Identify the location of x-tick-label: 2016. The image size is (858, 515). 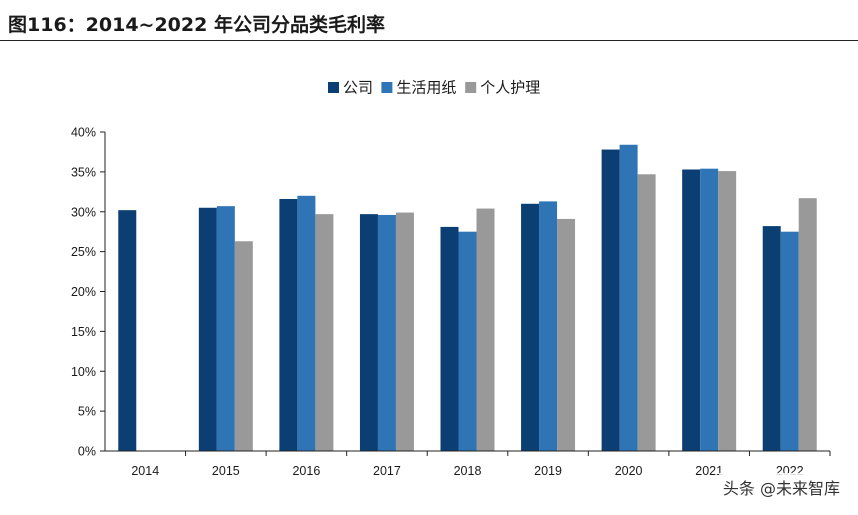
(306, 471).